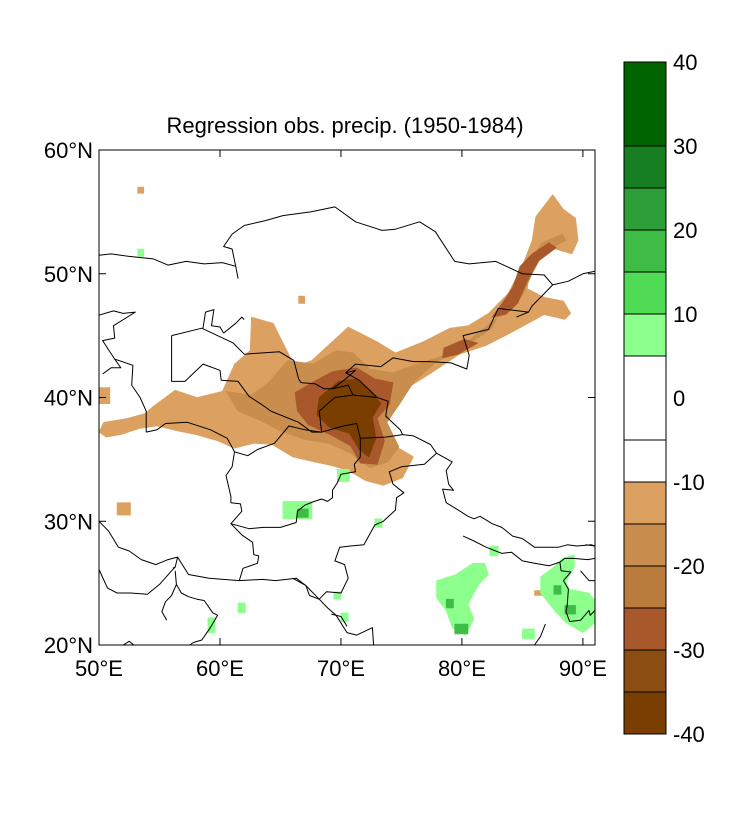 The width and height of the screenshot is (750, 825). Describe the element at coordinates (220, 668) in the screenshot. I see `lon-tick-label: 60°E` at that location.